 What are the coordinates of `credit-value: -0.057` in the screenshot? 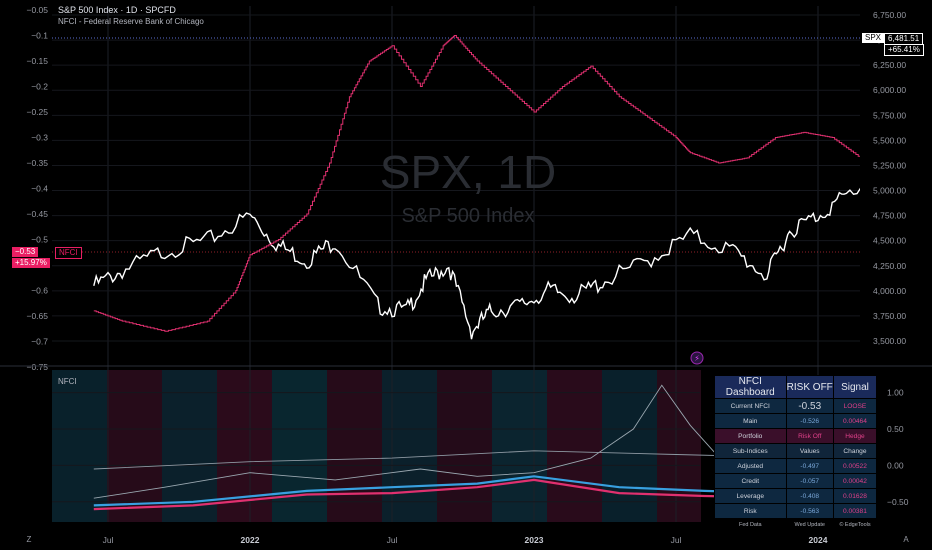 It's located at (809, 481).